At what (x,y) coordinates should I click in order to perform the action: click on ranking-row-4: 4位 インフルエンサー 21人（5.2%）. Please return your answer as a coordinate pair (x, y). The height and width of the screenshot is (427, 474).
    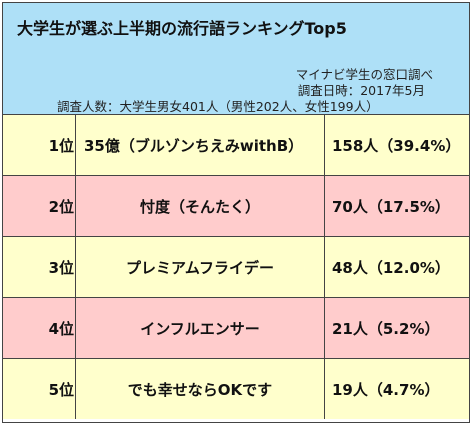
    Looking at the image, I should click on (236, 328).